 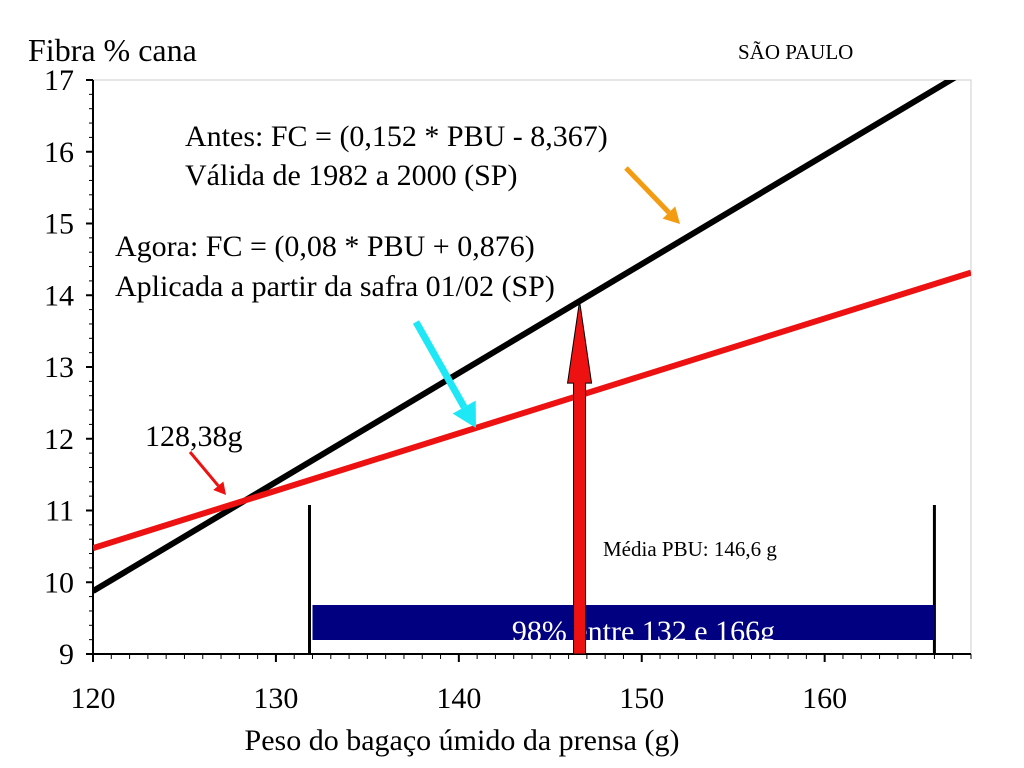 What do you see at coordinates (824, 698) in the screenshot?
I see `x-tick-label: 160` at bounding box center [824, 698].